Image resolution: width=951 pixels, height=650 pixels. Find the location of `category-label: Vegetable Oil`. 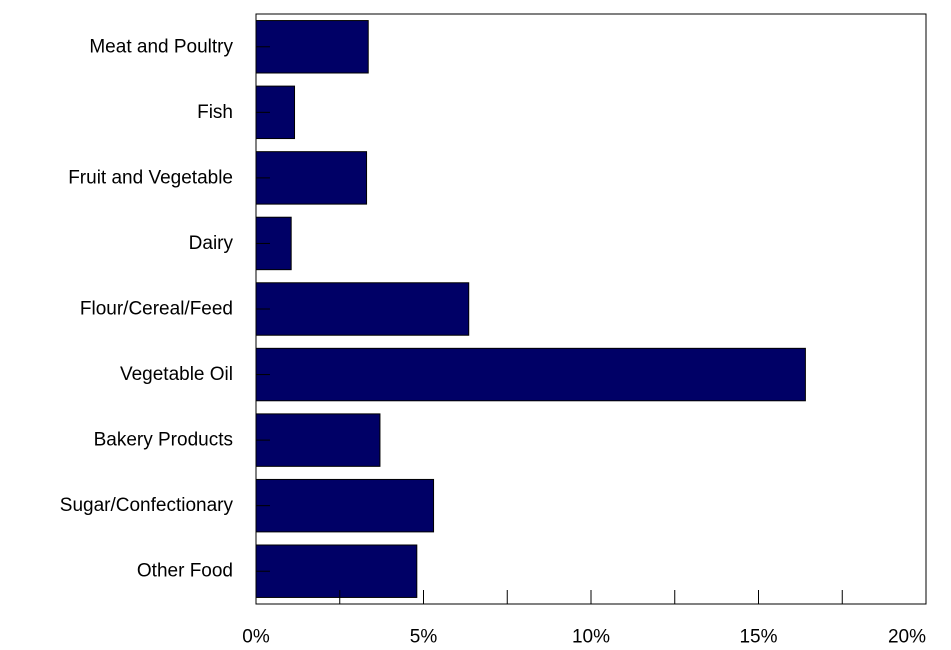

category-label: Vegetable Oil is located at coordinates (176, 374).